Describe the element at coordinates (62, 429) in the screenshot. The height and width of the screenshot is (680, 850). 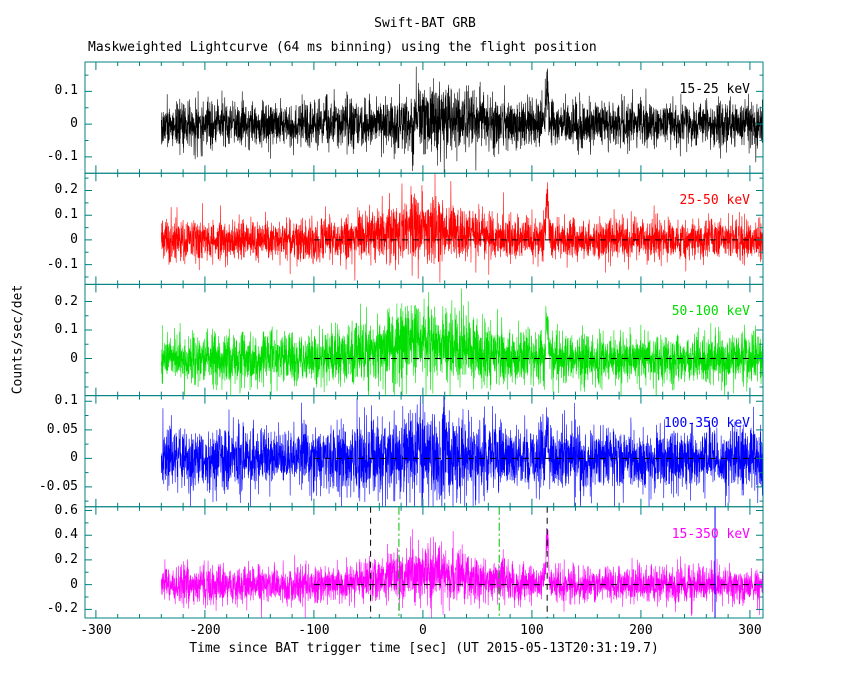
I see `y-tick-label: 0.05` at that location.